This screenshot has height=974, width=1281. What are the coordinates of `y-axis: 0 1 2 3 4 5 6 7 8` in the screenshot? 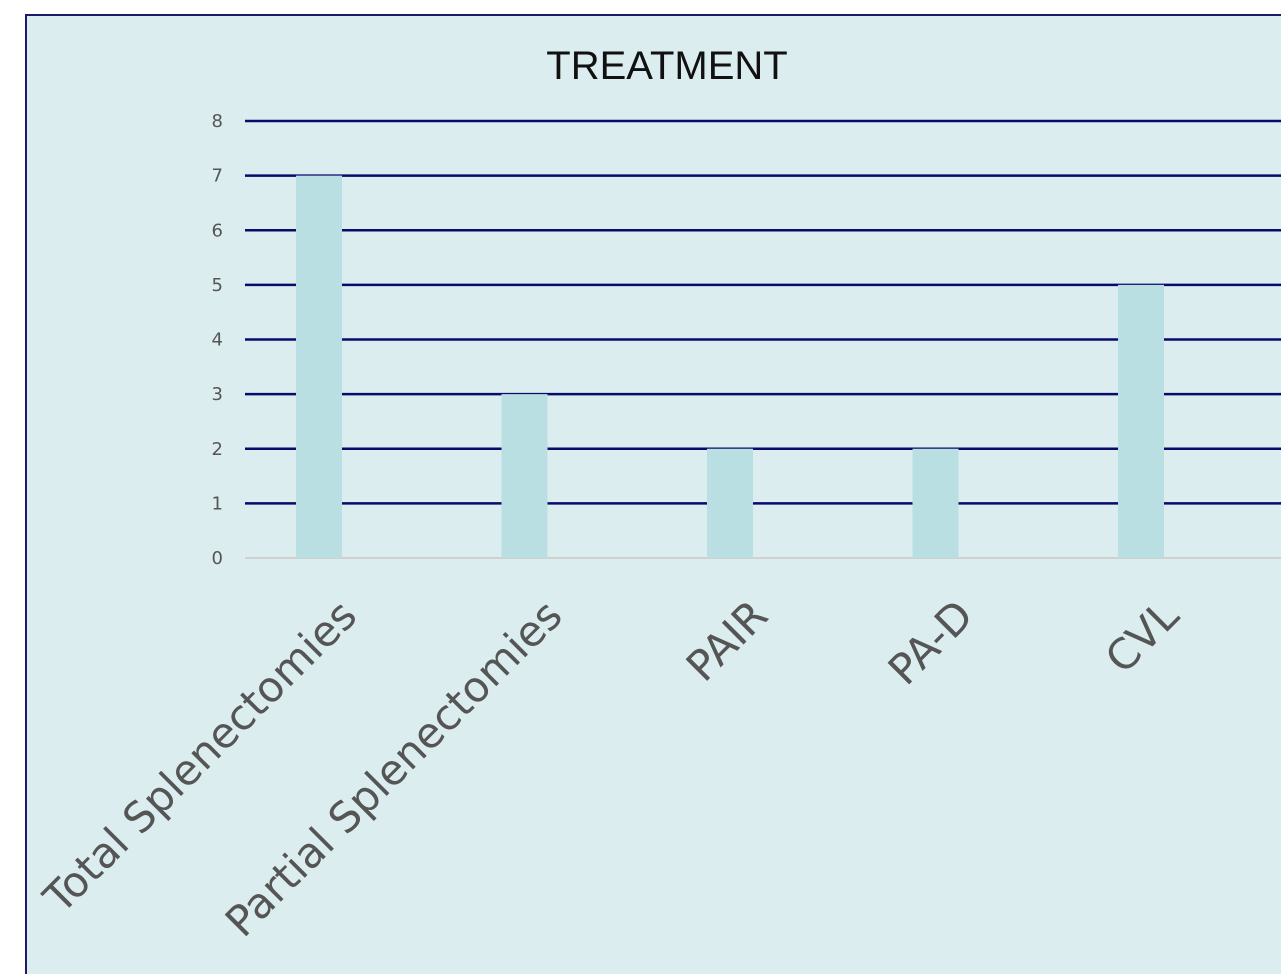 It's located at (217, 340).